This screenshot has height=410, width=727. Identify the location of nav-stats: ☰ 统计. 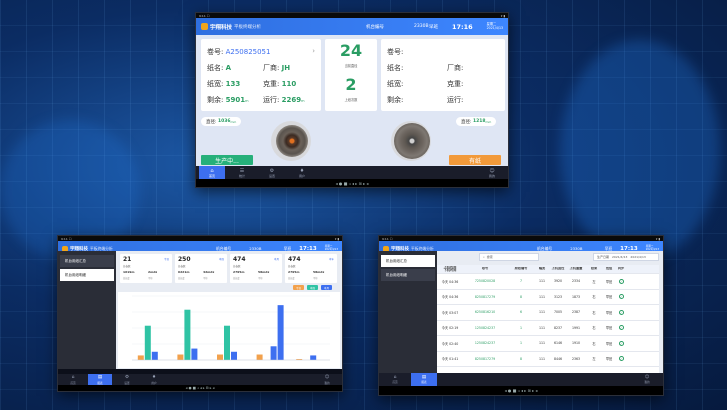
(242, 173).